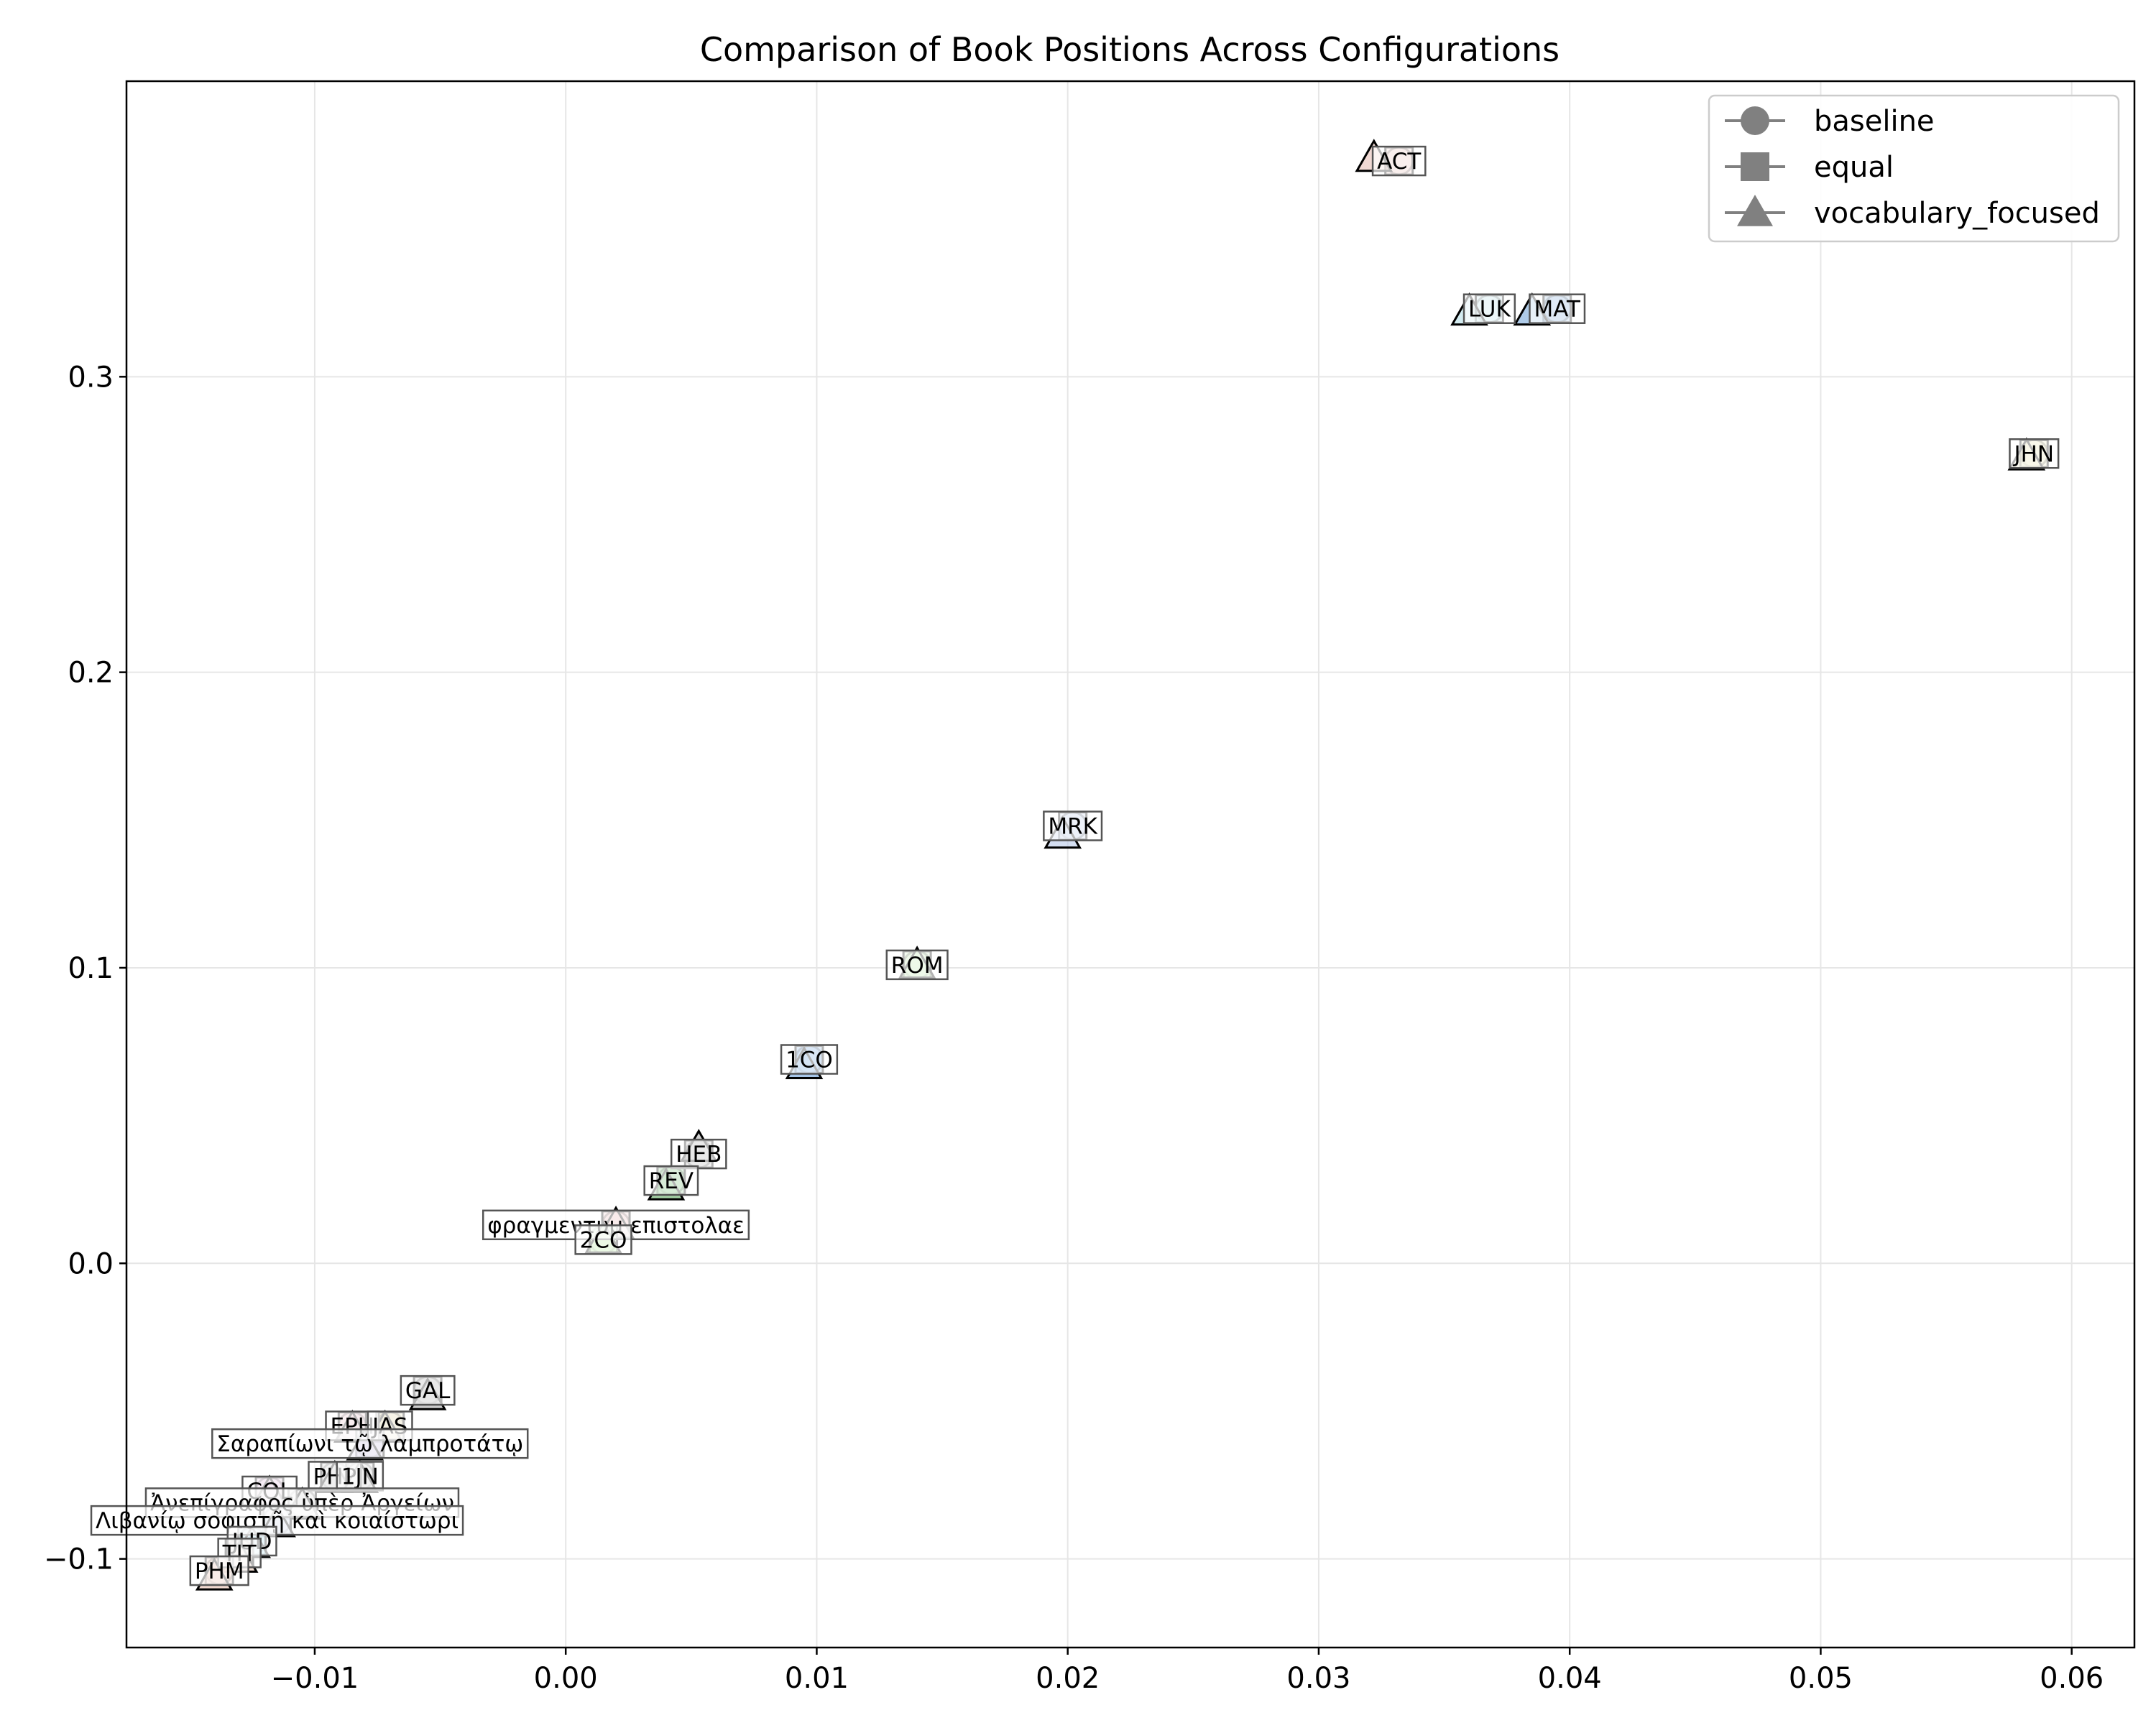 Image resolution: width=2156 pixels, height=1728 pixels. What do you see at coordinates (91, 969) in the screenshot?
I see `y-tick-label: 0.1` at bounding box center [91, 969].